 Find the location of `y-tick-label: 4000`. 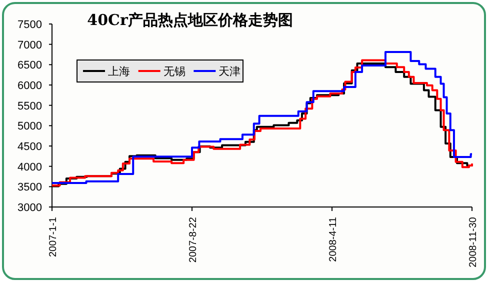

y-tick-label: 4000 is located at coordinates (30, 167).